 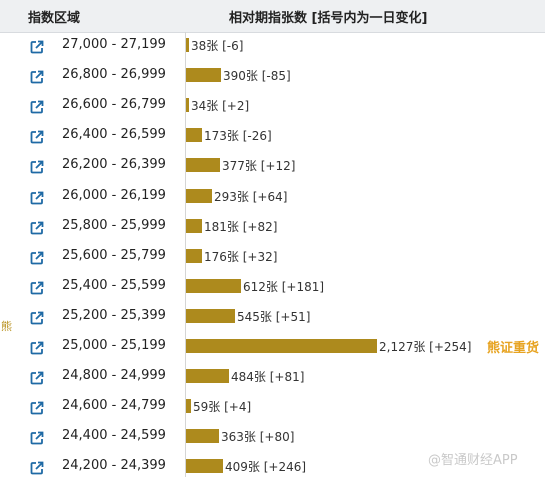 I want to click on index-range-label: 25,400 - 25,599, so click(x=114, y=285).